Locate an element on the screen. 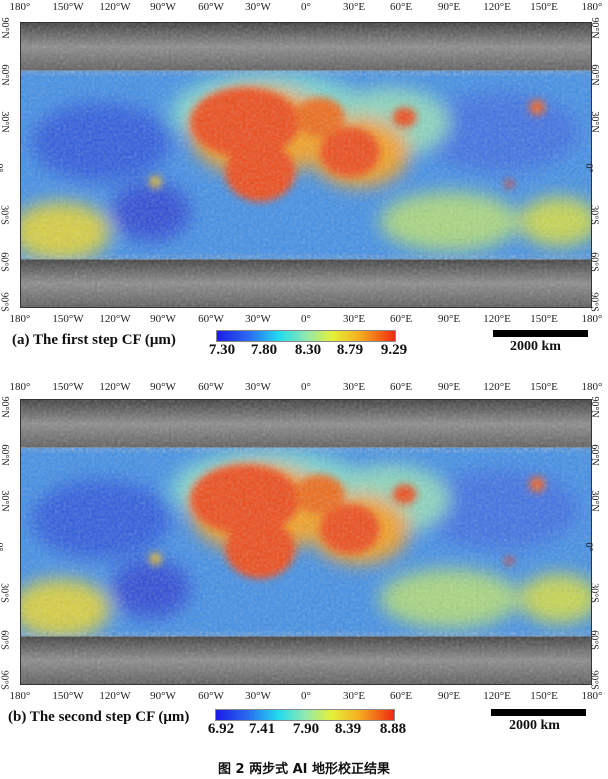 The height and width of the screenshot is (779, 608). colorbar-tick: 8.30 is located at coordinates (308, 350).